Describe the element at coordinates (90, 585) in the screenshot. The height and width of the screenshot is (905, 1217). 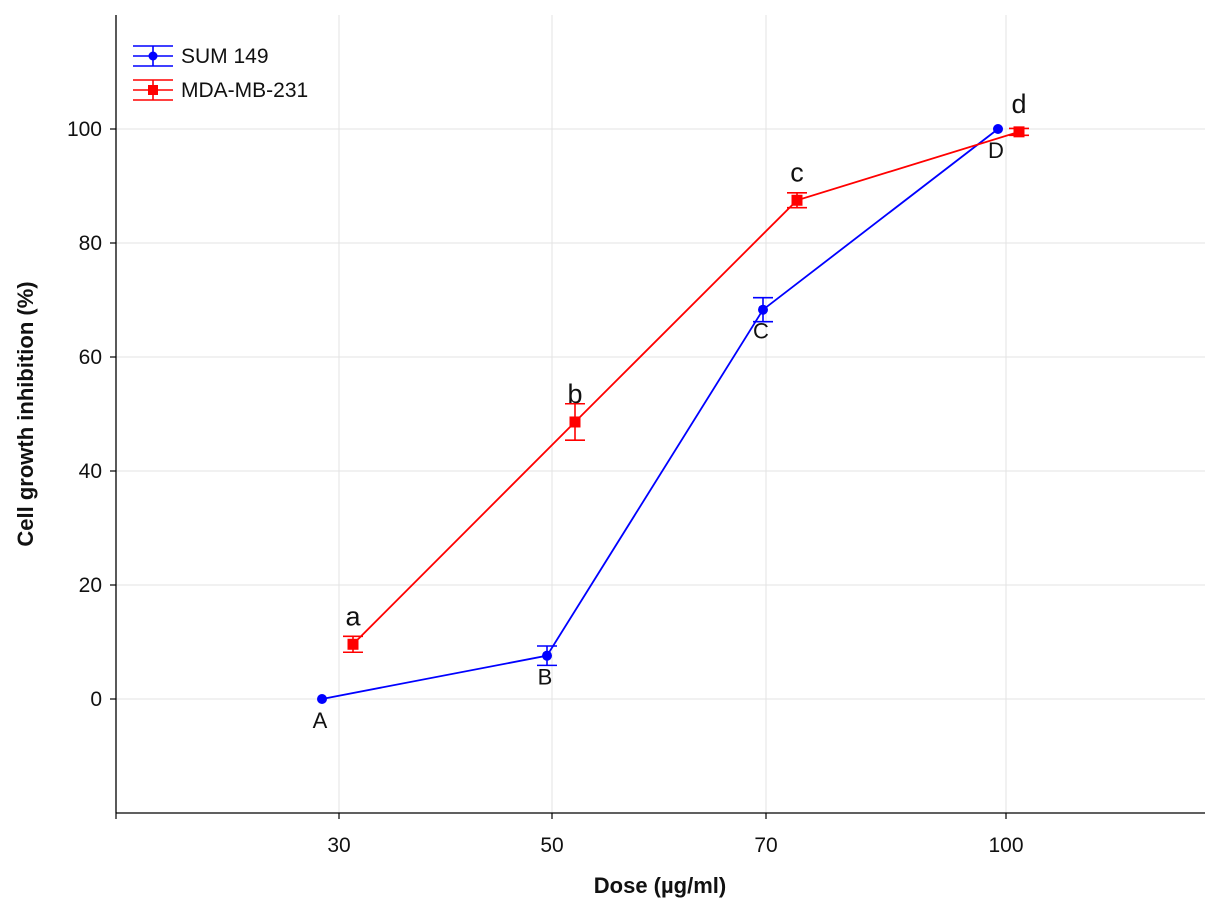
I see `y-tick-label: 20` at that location.